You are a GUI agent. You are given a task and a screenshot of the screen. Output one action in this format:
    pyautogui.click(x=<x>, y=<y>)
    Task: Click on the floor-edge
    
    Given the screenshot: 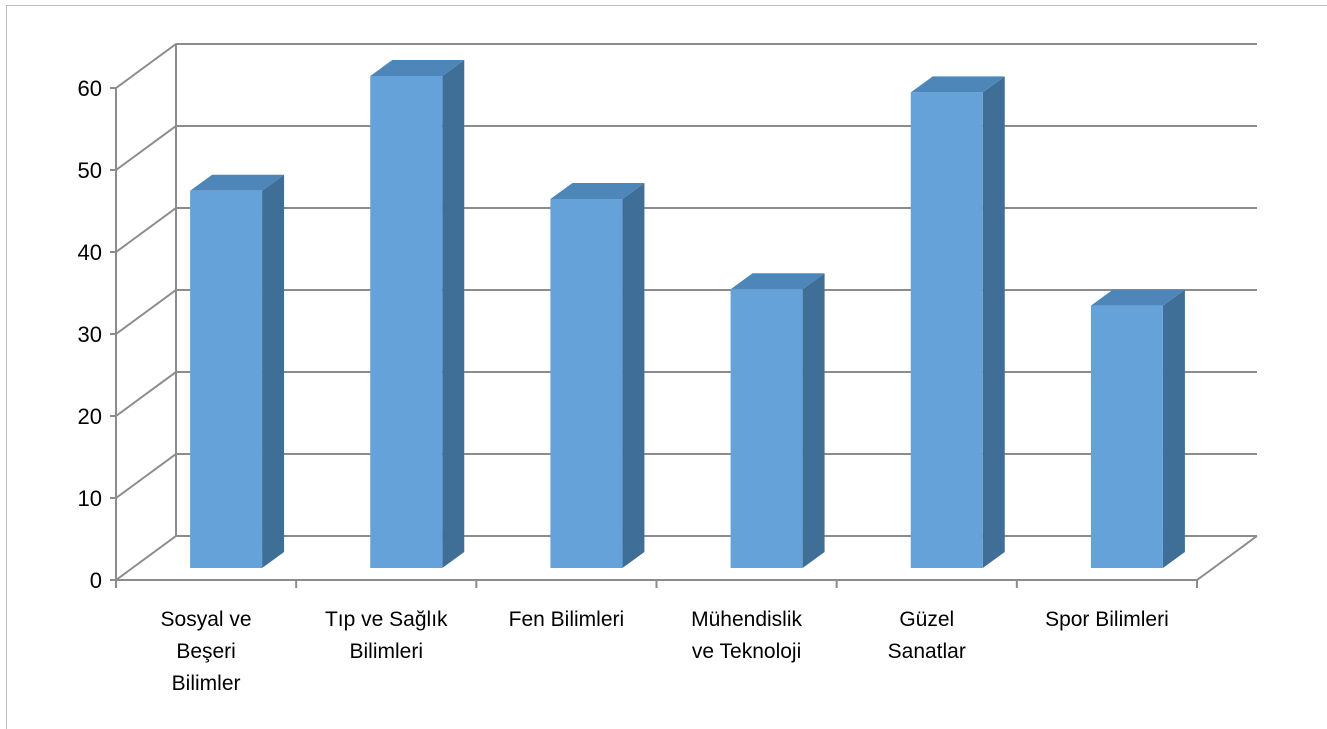 What is the action you would take?
    pyautogui.click(x=687, y=558)
    